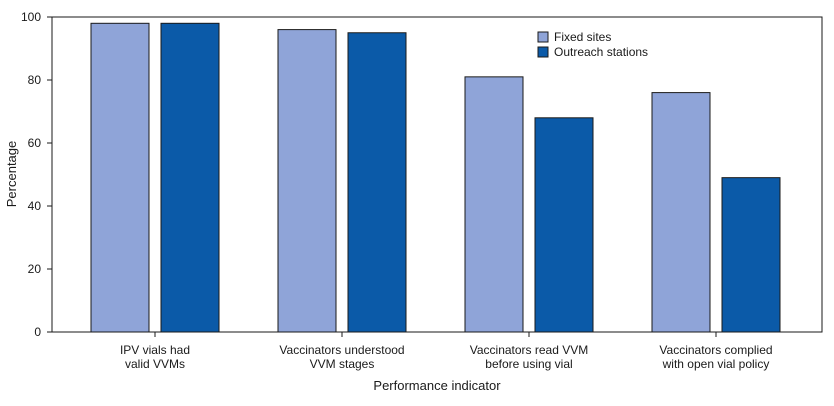 The width and height of the screenshot is (834, 406). I want to click on legend-label-outreach-stations: Outreach stations, so click(601, 52).